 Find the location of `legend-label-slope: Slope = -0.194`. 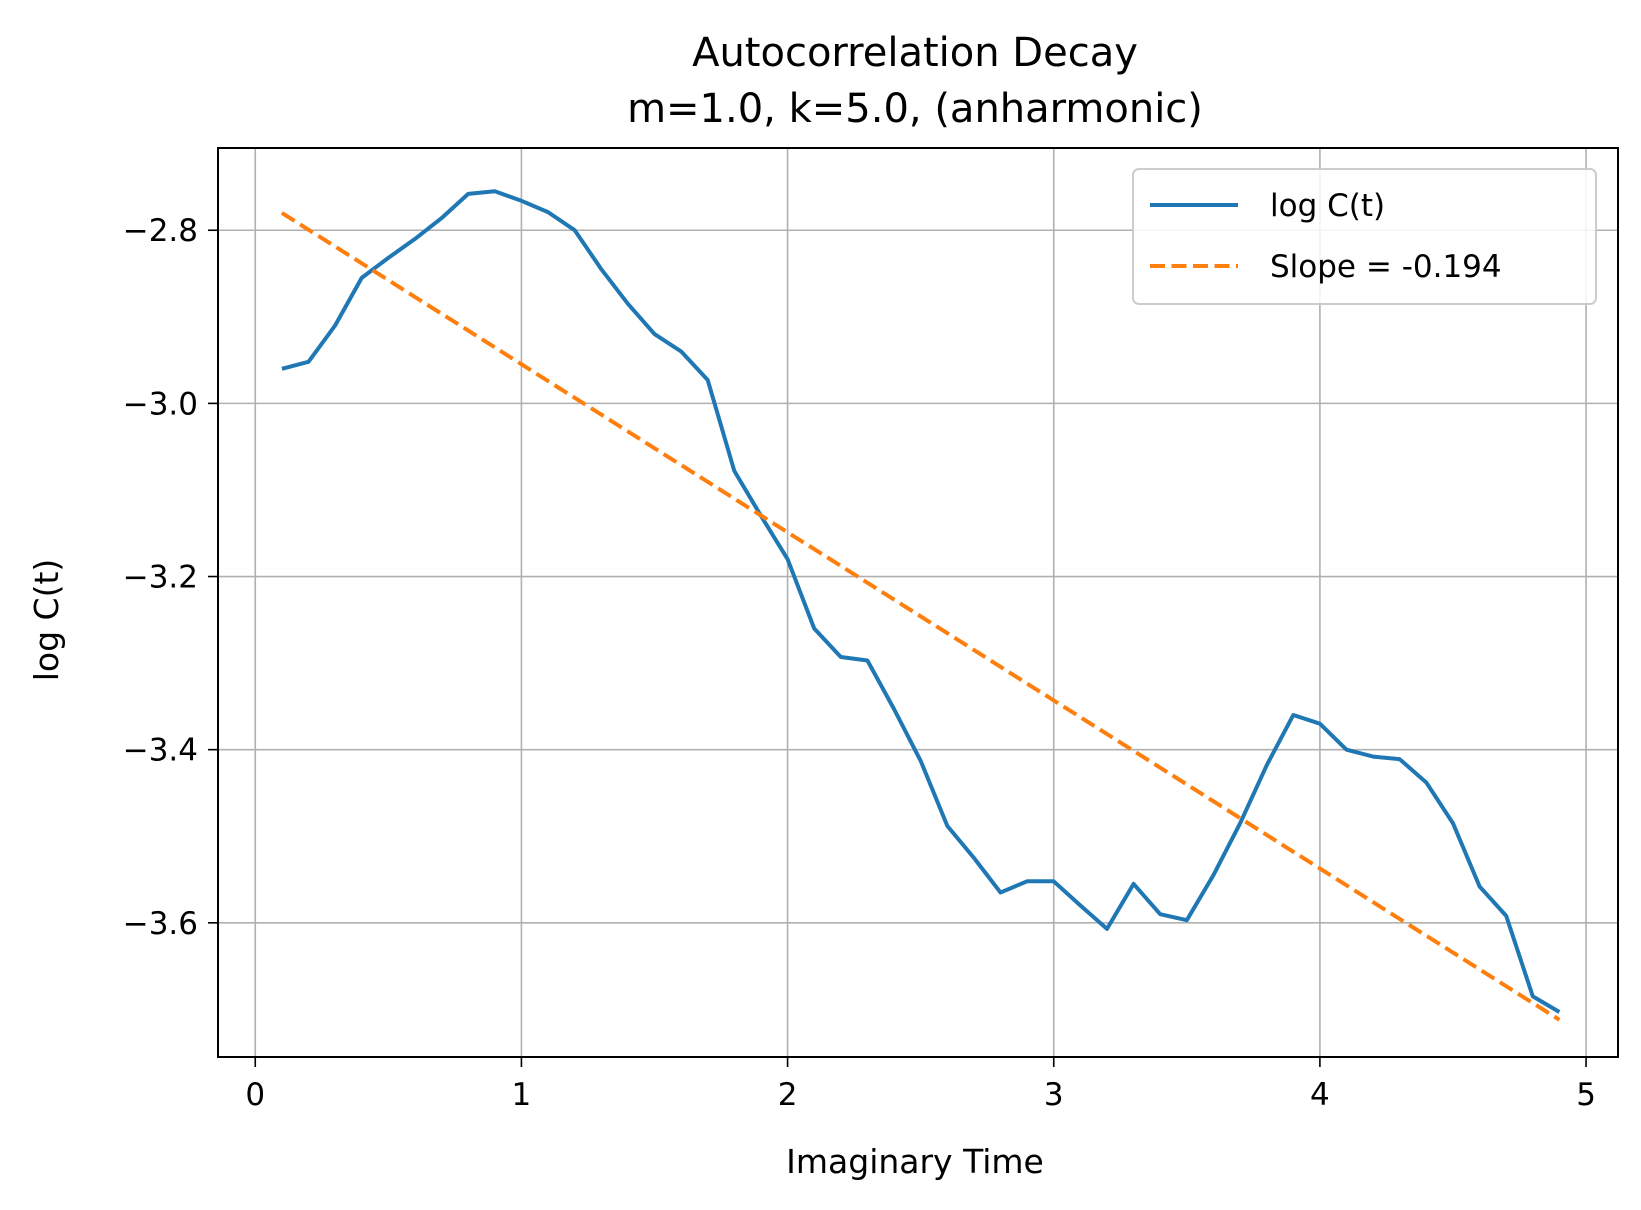

legend-label-slope: Slope = -0.194 is located at coordinates (1386, 267).